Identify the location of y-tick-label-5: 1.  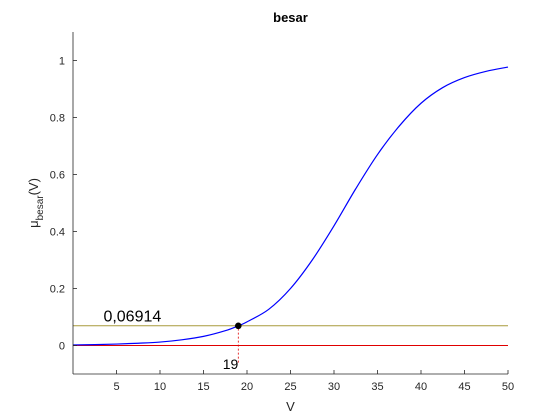
(62, 62).